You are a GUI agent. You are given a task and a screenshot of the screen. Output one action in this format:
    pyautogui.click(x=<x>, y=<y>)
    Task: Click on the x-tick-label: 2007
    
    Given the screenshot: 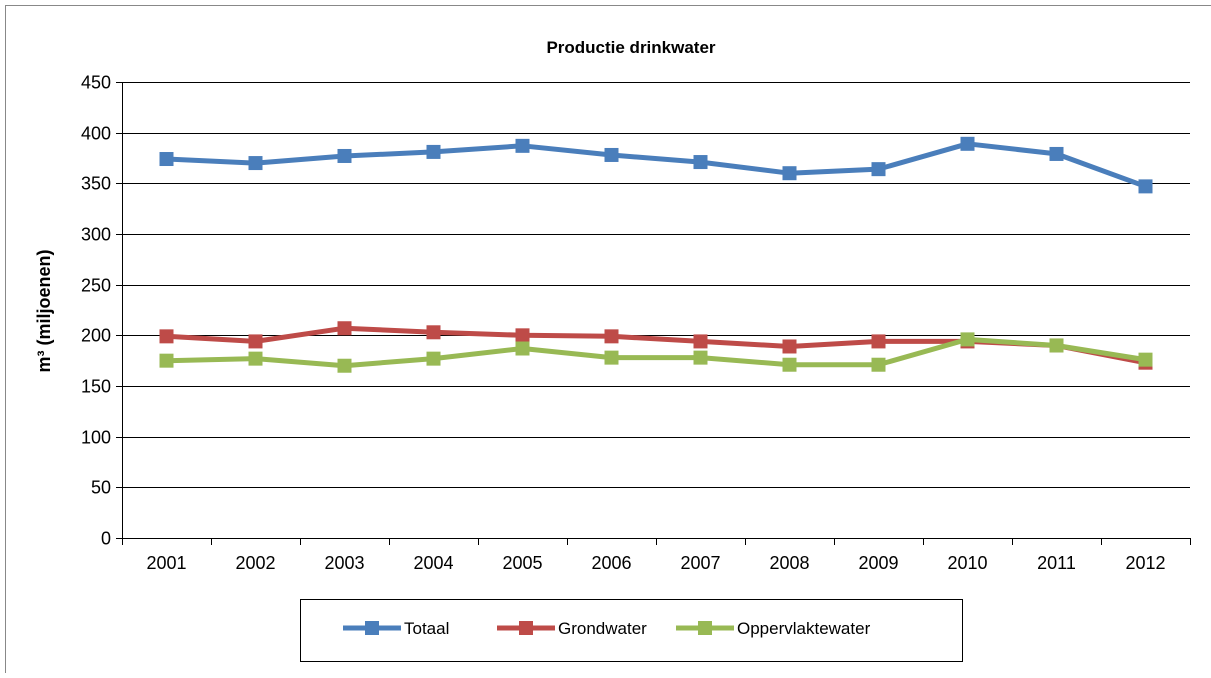 What is the action you would take?
    pyautogui.click(x=700, y=563)
    